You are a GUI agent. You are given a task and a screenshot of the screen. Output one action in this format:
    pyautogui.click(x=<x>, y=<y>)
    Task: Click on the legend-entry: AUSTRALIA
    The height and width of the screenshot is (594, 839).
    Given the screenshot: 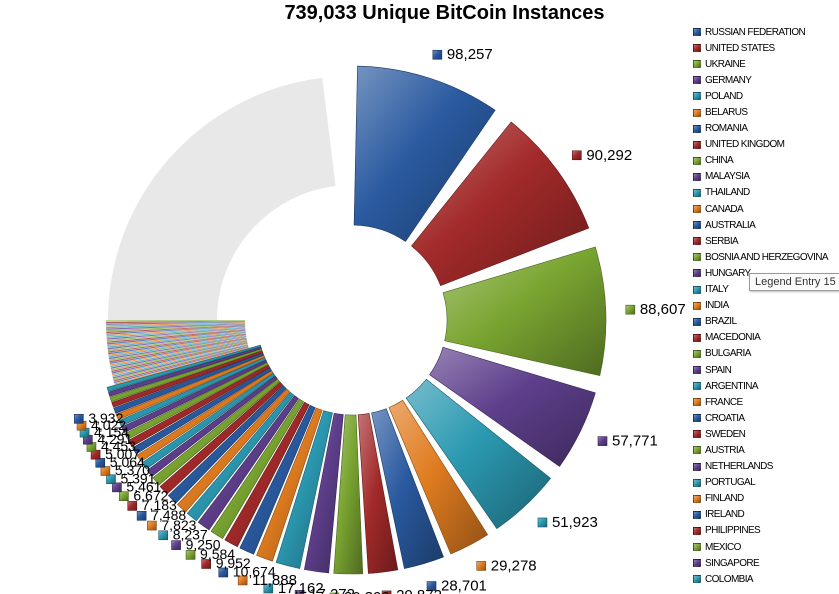 What is the action you would take?
    pyautogui.click(x=766, y=225)
    